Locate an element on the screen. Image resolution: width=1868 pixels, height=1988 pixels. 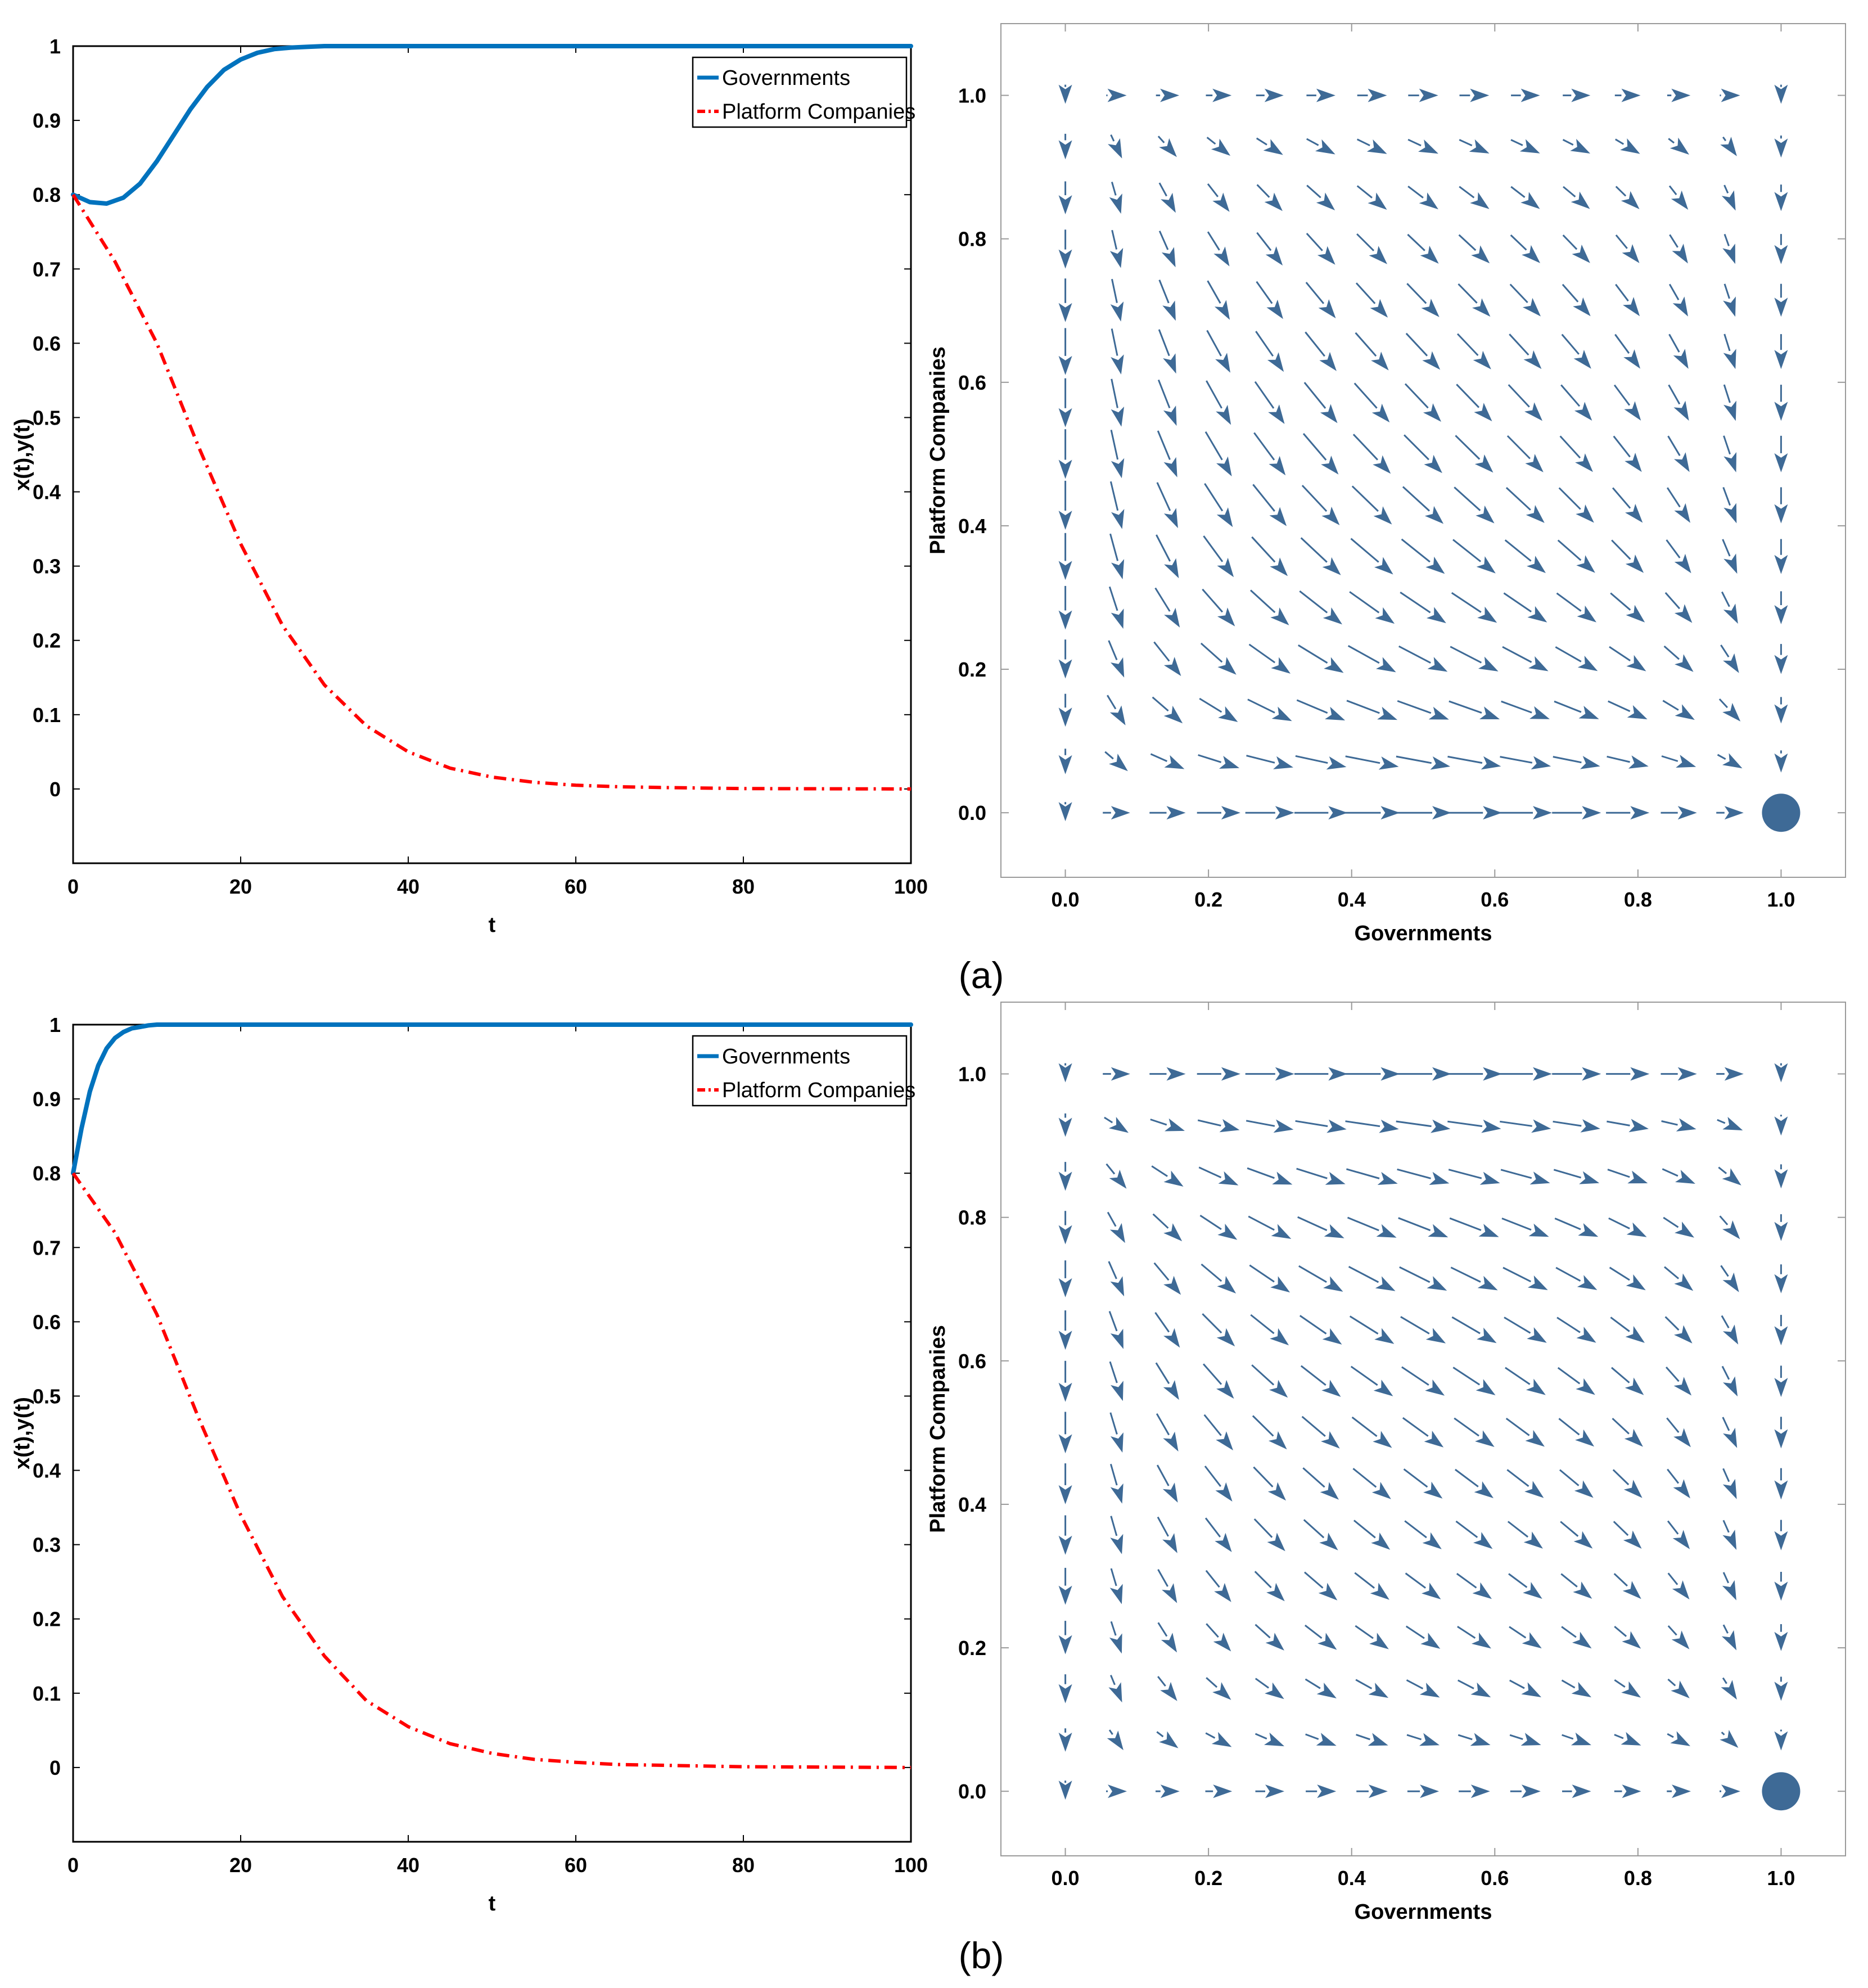
legend-label: Platform Companies is located at coordinates (819, 1091).